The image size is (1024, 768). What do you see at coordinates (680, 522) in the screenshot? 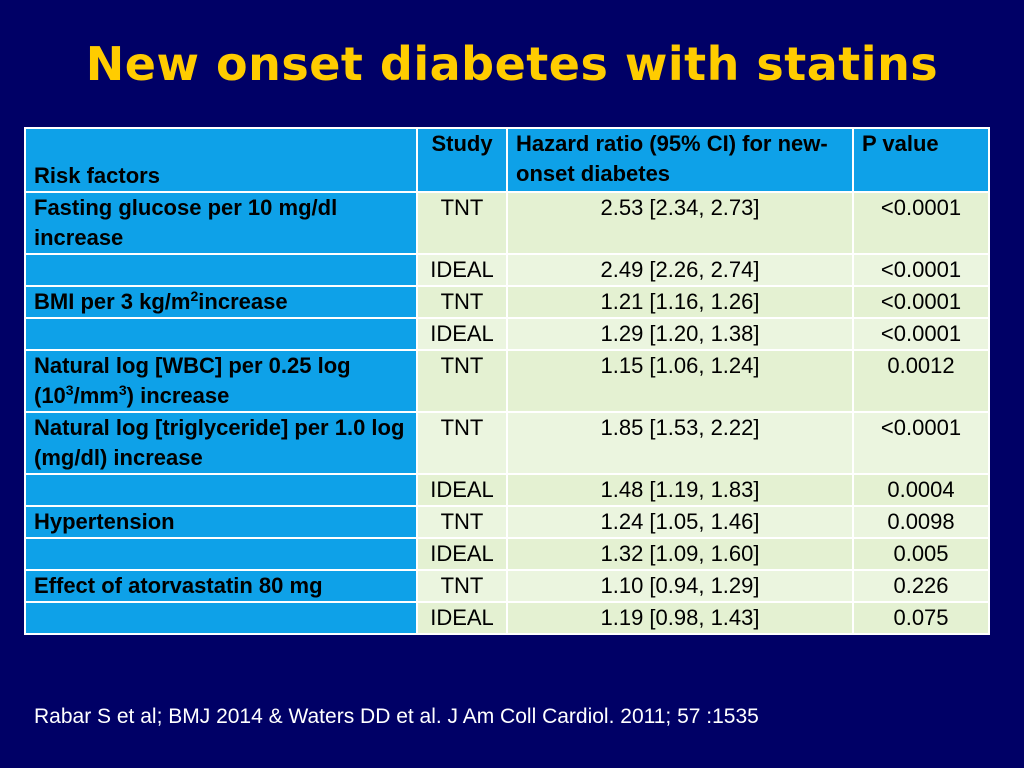
I see `hazard-ratio-cell: 1.24 [1.05, 1.46]` at bounding box center [680, 522].